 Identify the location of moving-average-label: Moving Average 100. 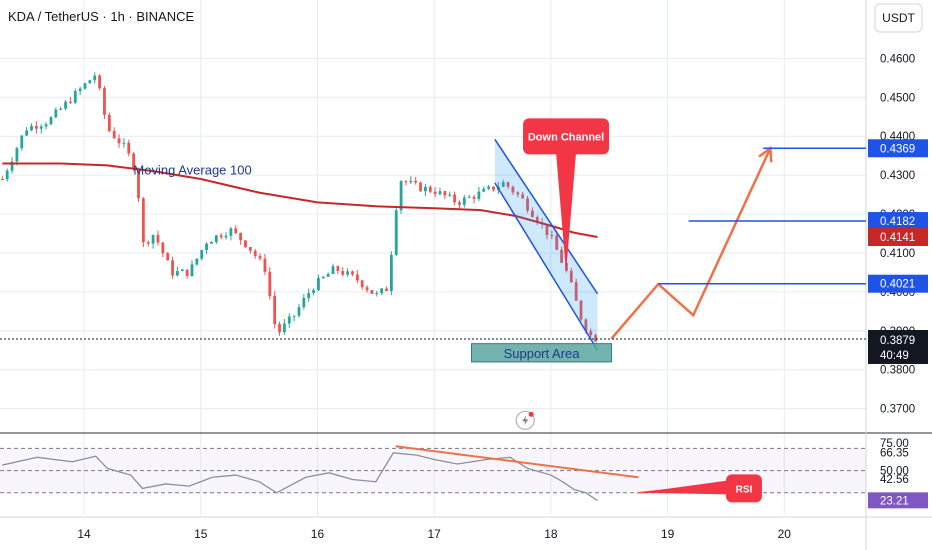
(192, 169).